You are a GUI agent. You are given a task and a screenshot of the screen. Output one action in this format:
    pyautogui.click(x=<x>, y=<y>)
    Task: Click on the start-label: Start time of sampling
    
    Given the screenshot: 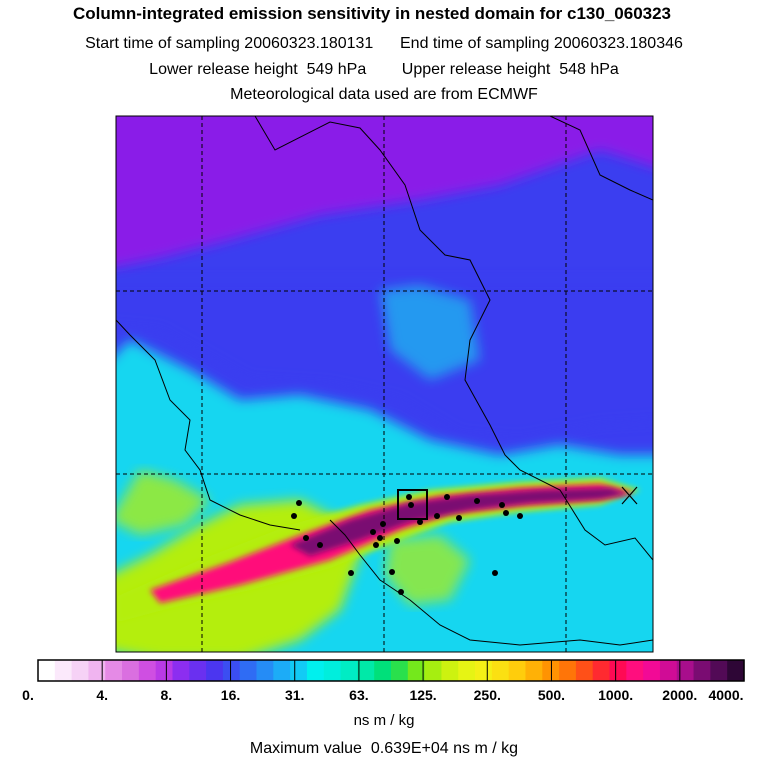 What is the action you would take?
    pyautogui.click(x=162, y=43)
    